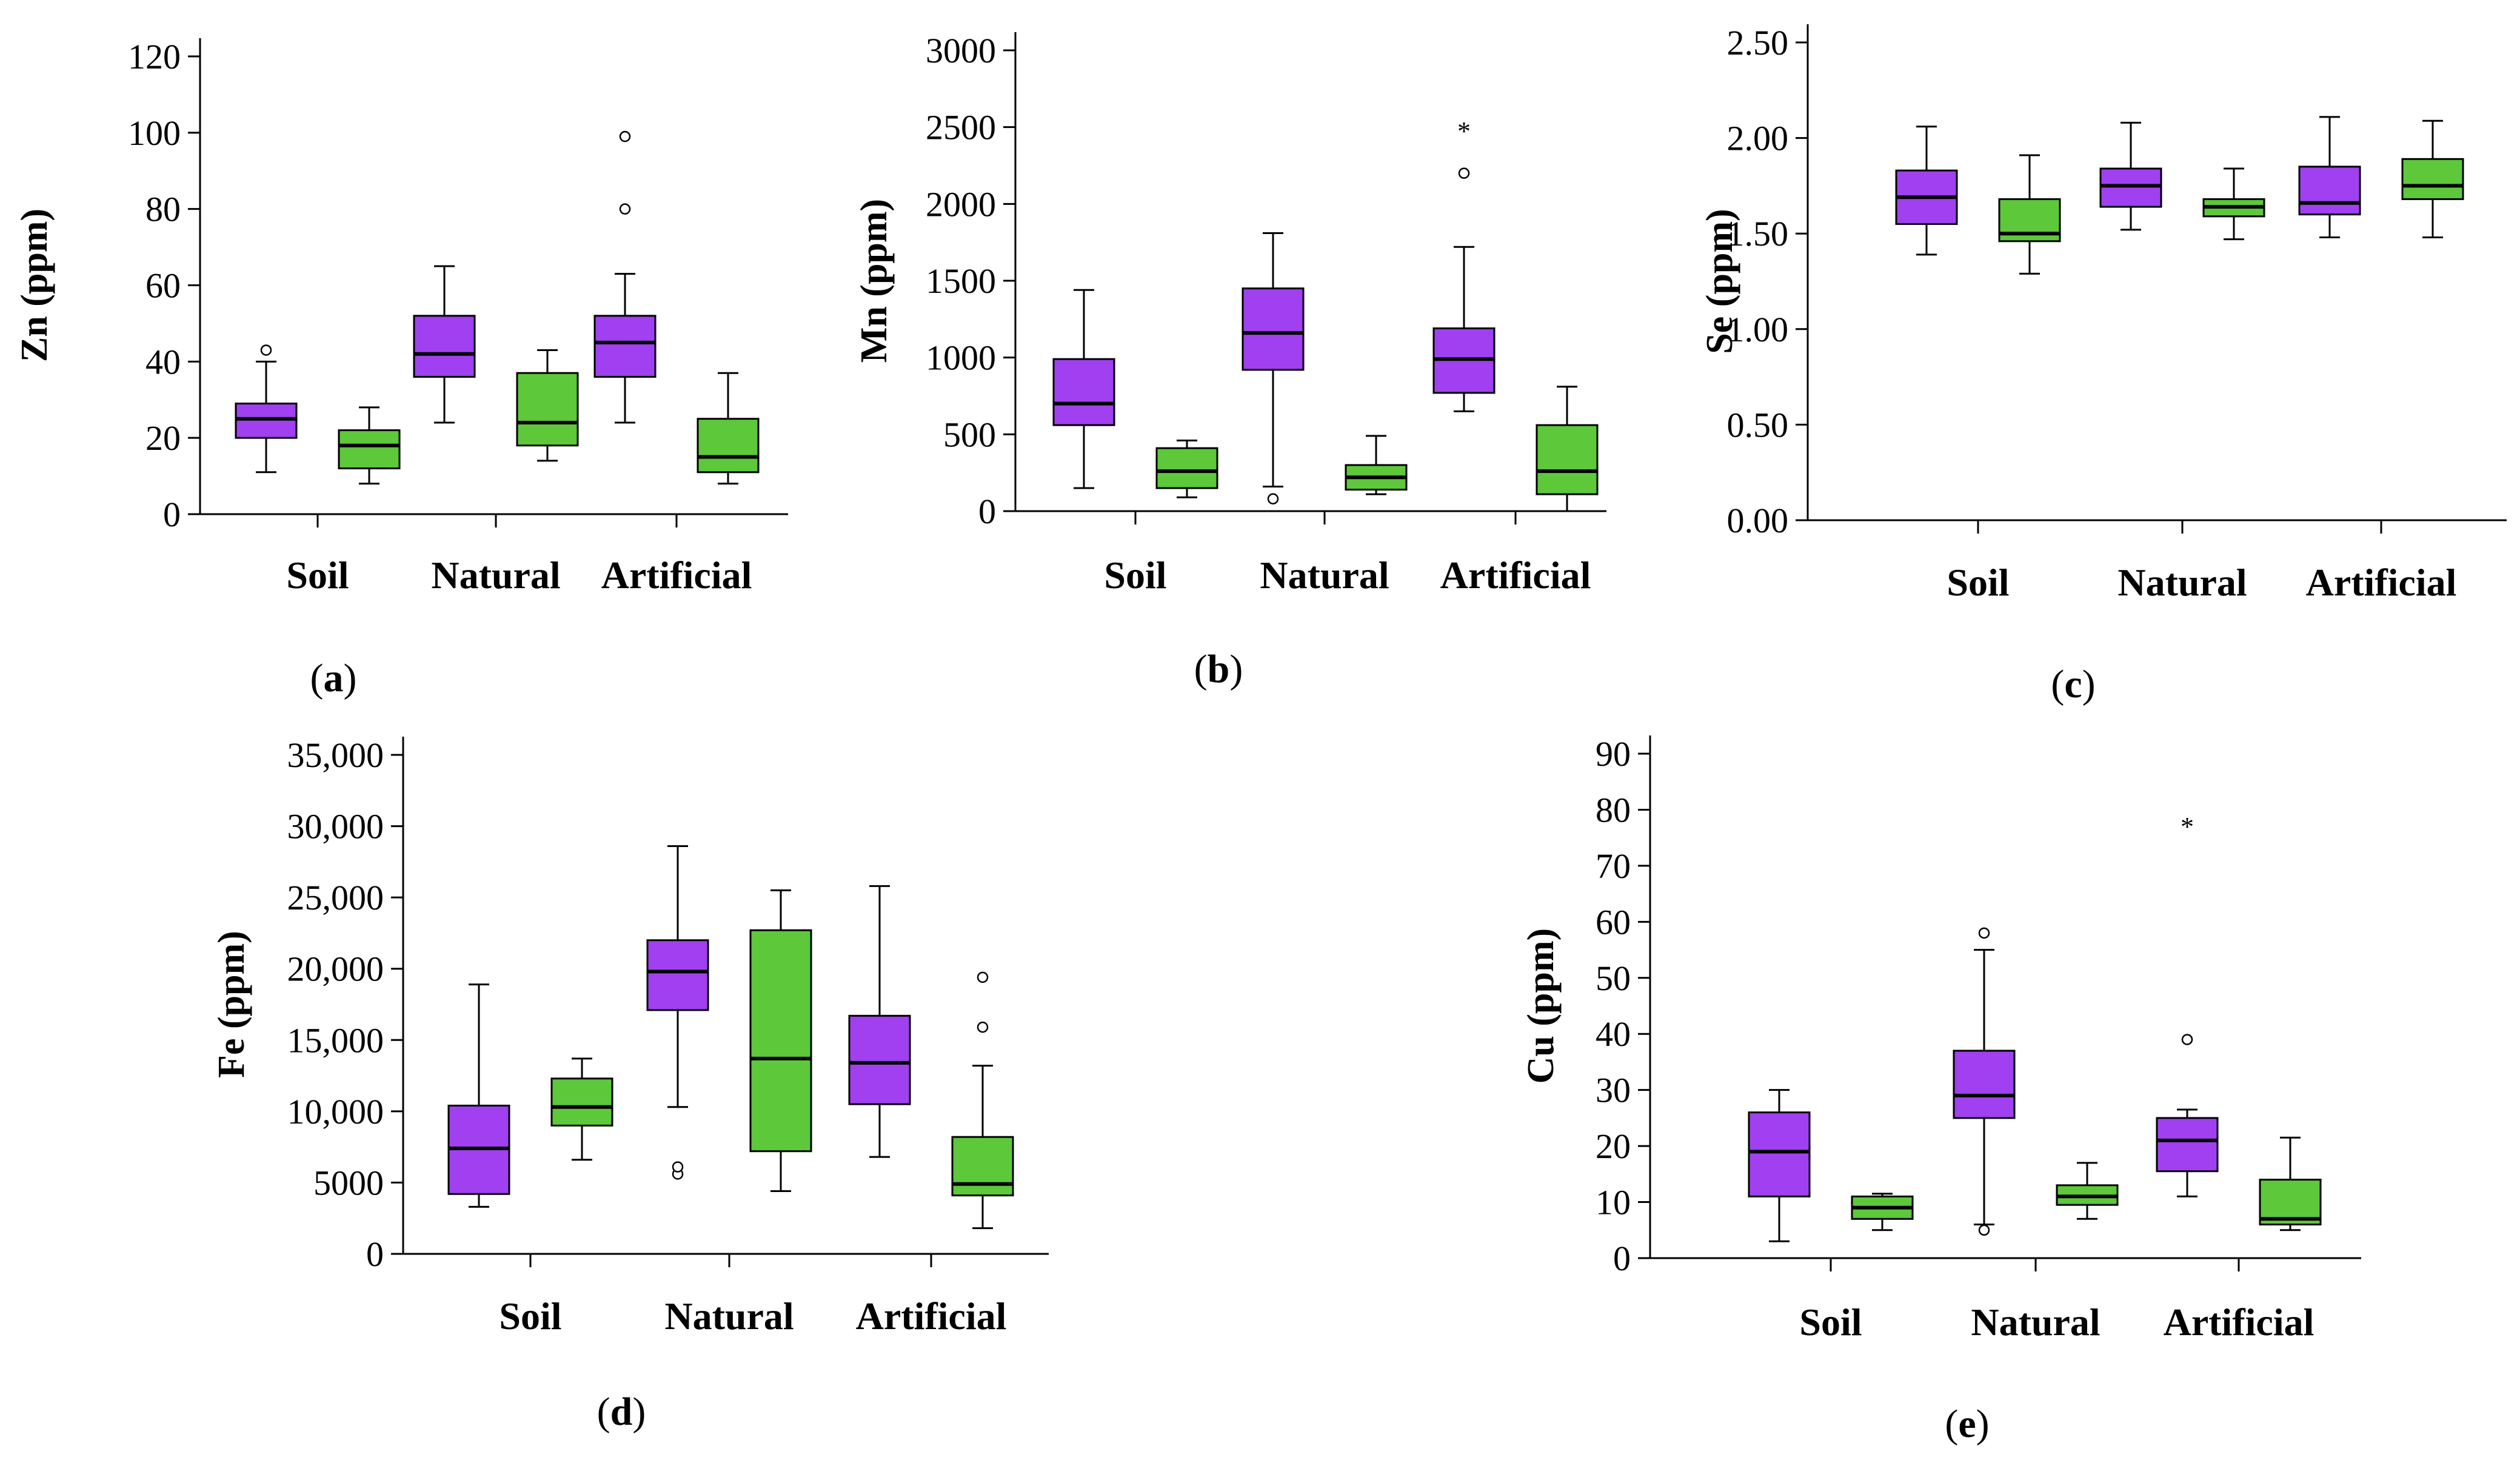 This screenshot has width=2520, height=1457. Describe the element at coordinates (1967, 1424) in the screenshot. I see `panel-caption: (e)` at that location.